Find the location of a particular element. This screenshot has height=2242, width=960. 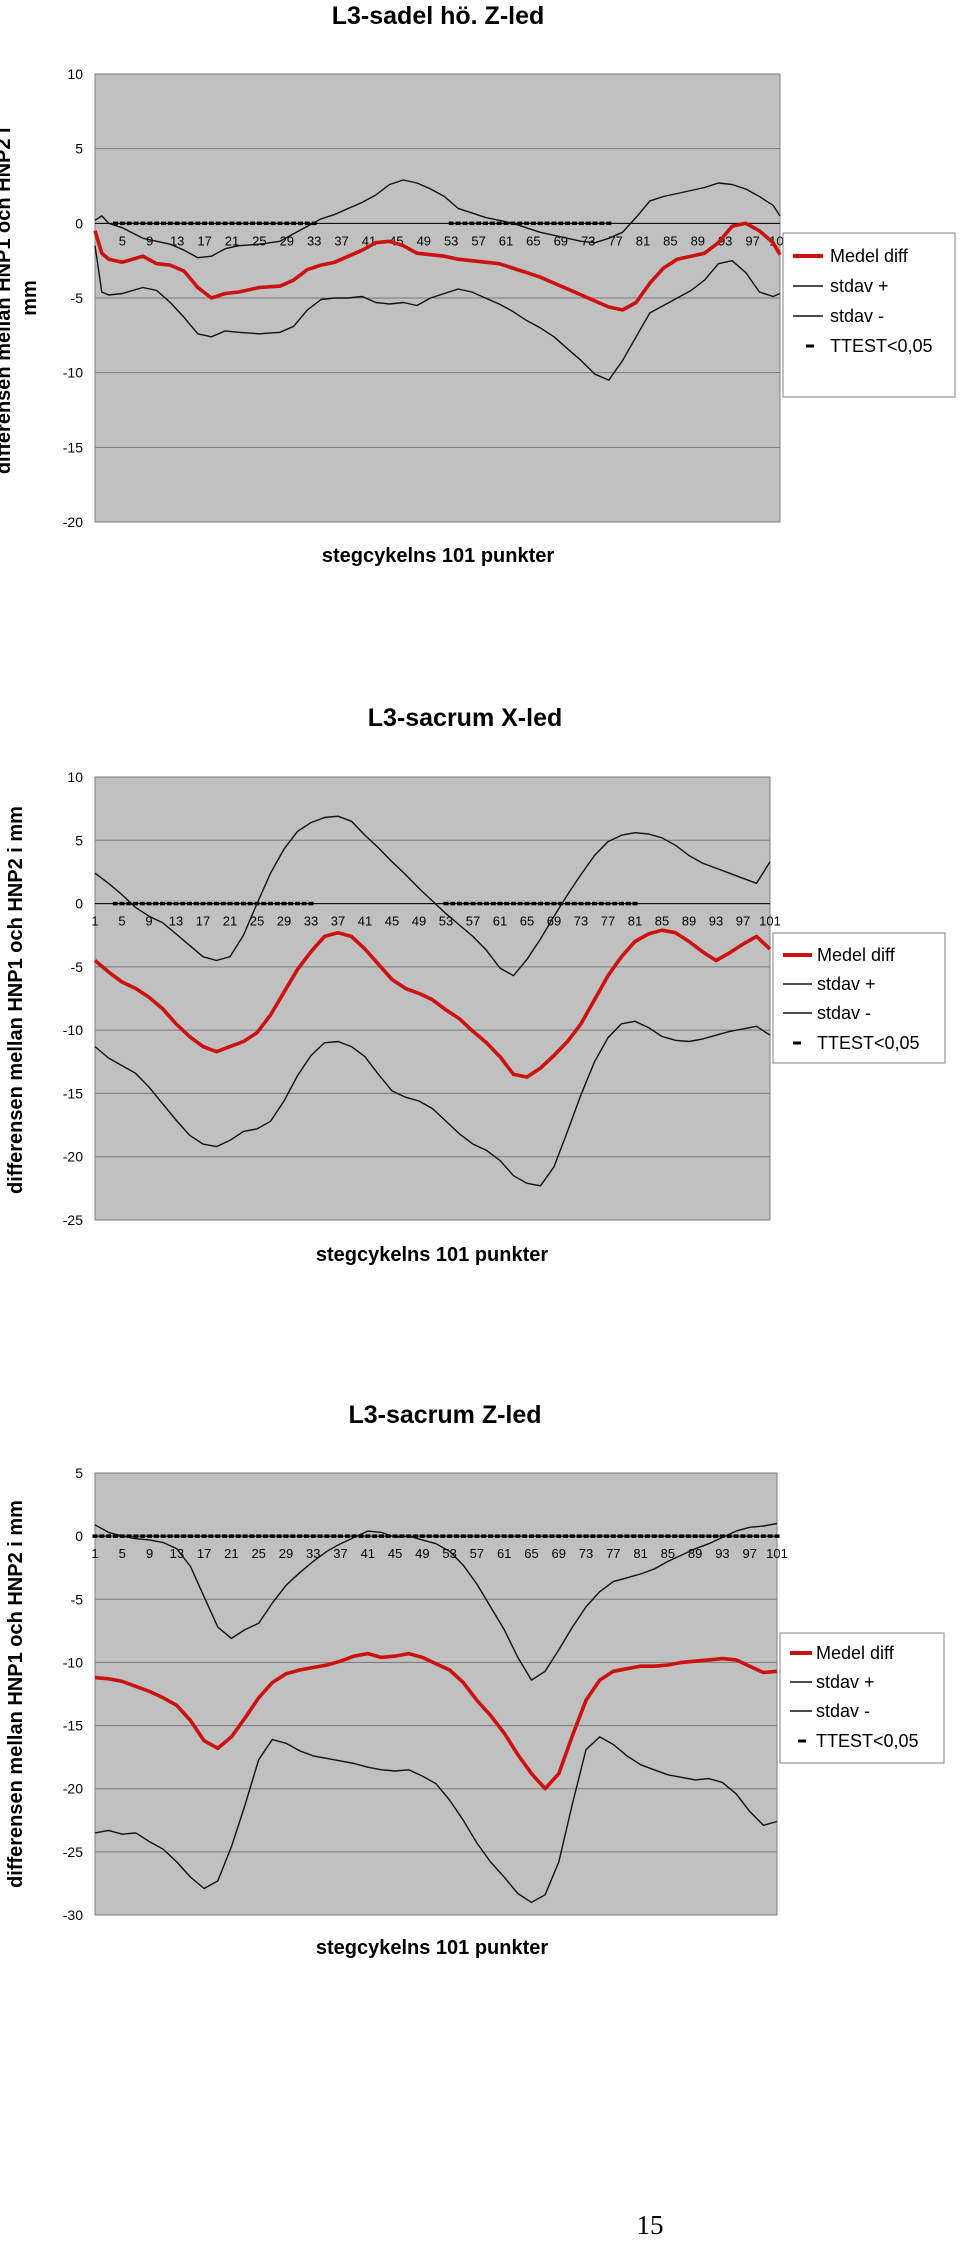

page-number: 15 is located at coordinates (650, 2225).